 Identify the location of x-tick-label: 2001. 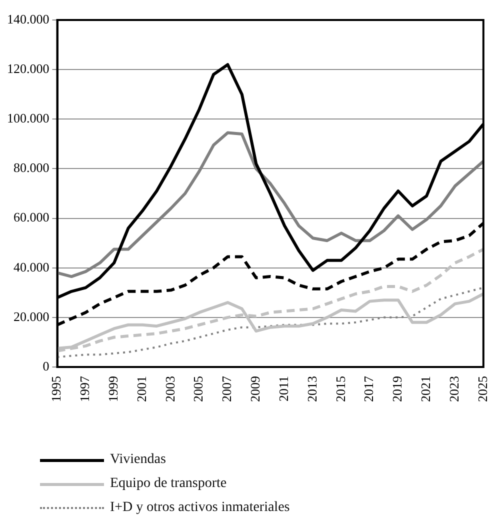
(141, 389).